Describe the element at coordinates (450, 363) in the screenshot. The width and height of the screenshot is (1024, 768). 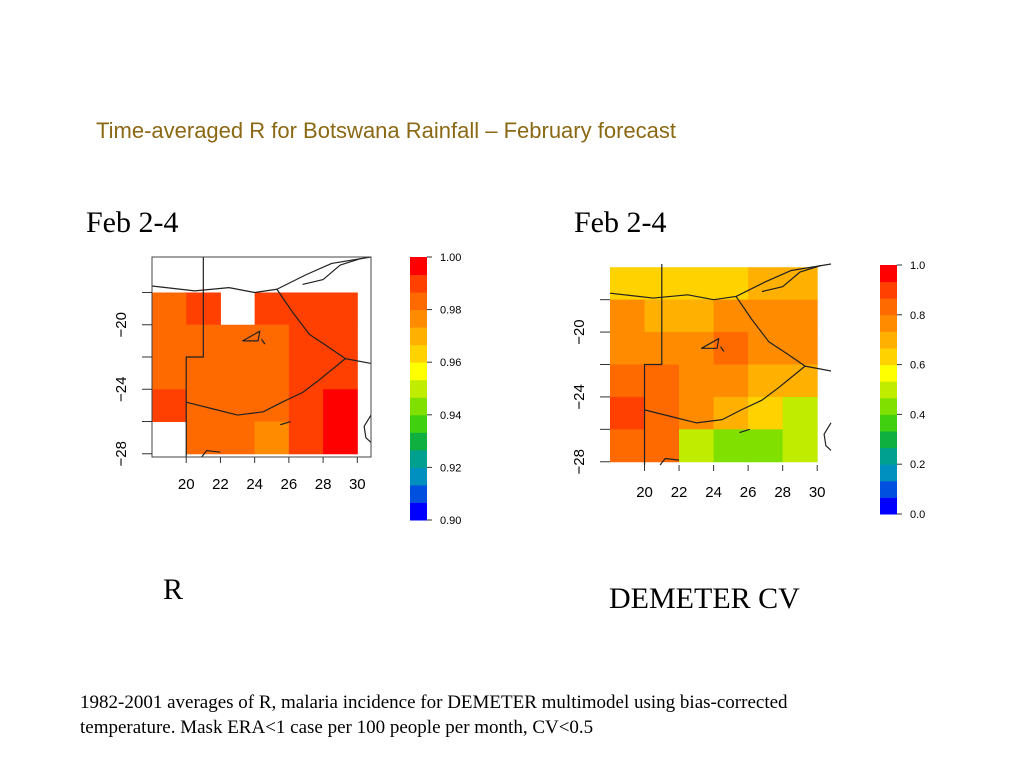
I see `colorbar-tick-label: 0.96` at that location.